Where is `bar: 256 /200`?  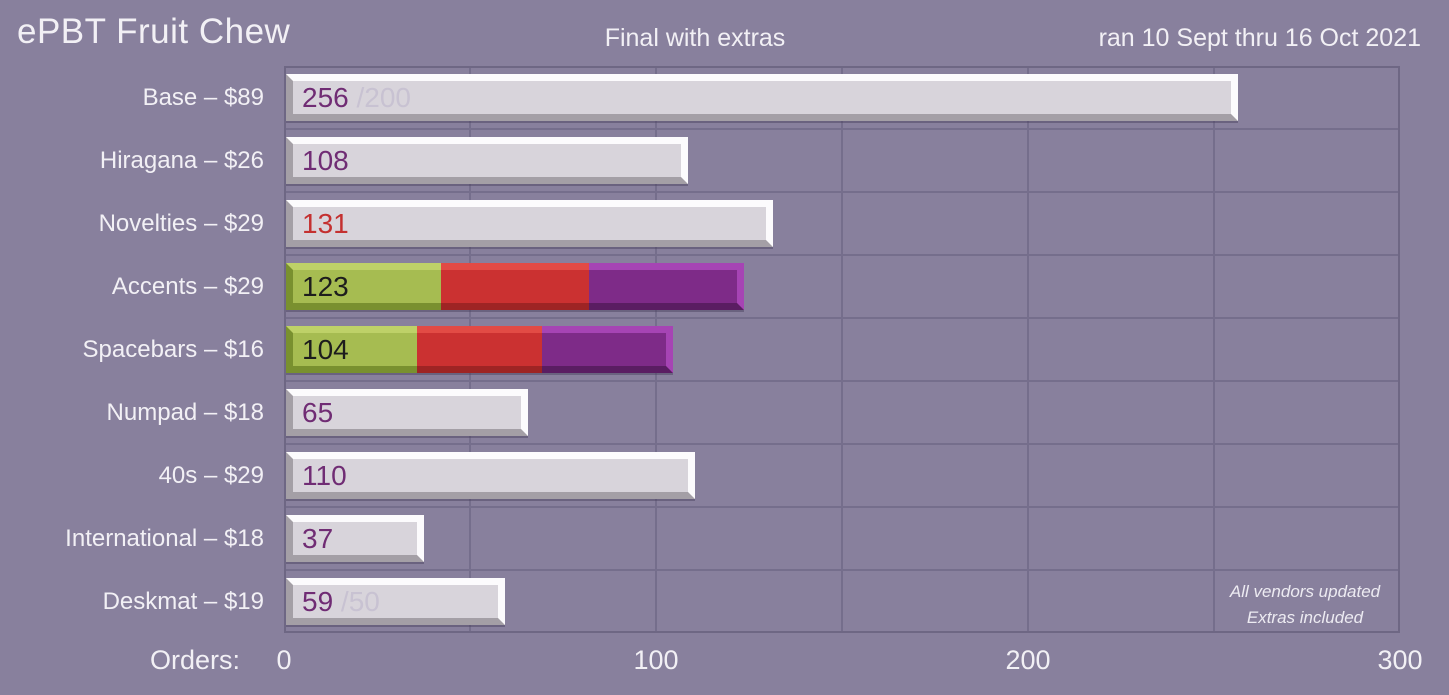 bar: 256 /200 is located at coordinates (762, 97).